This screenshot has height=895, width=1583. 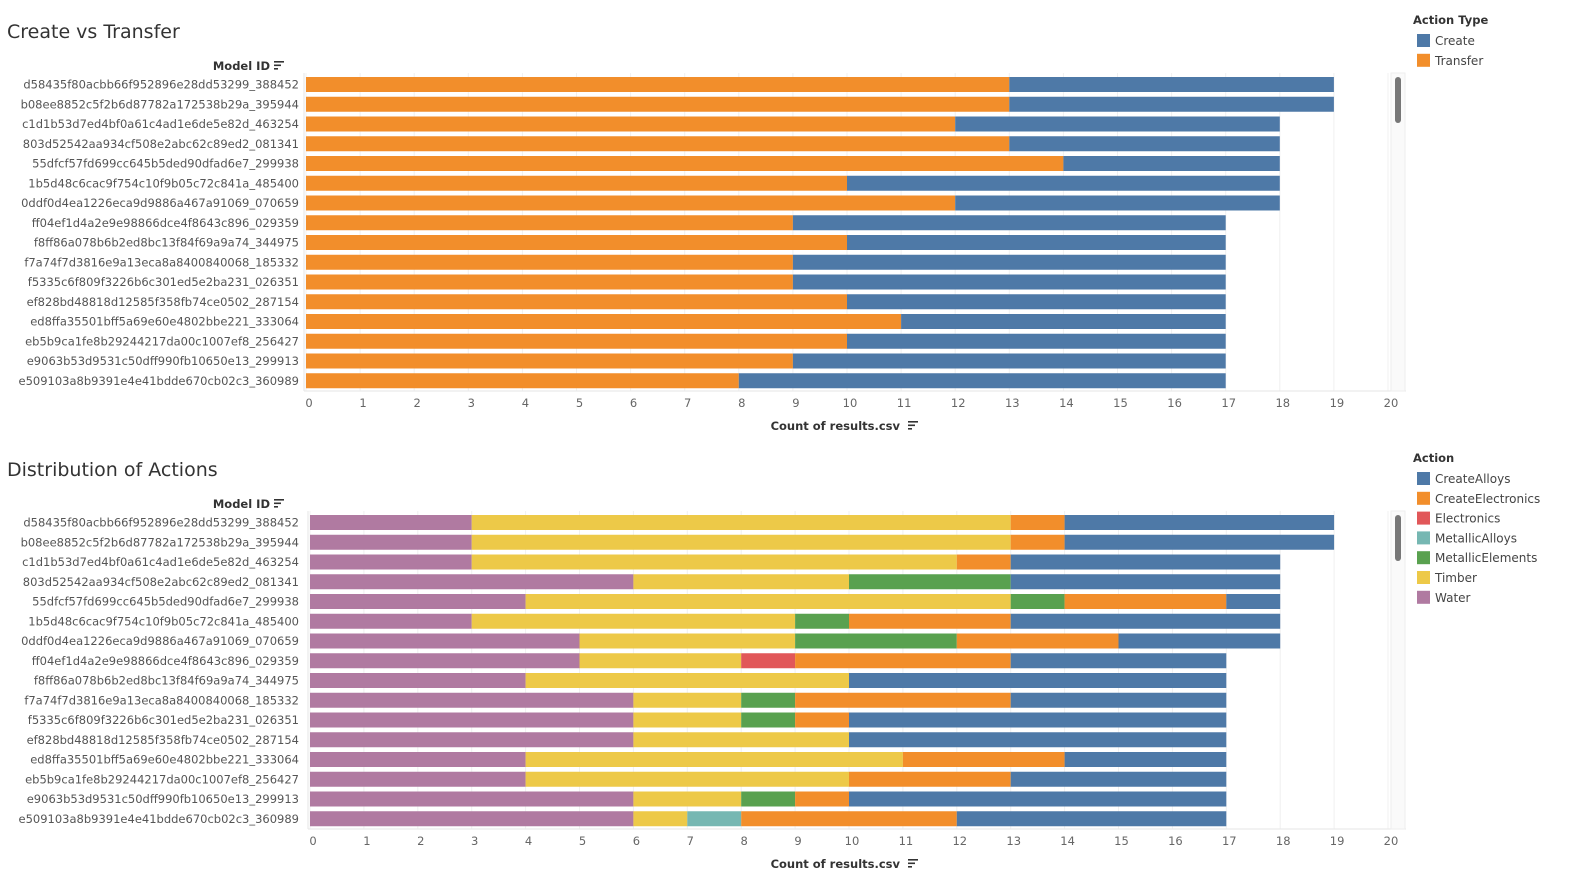 I want to click on legend-item-timber: Timber, so click(x=1447, y=578).